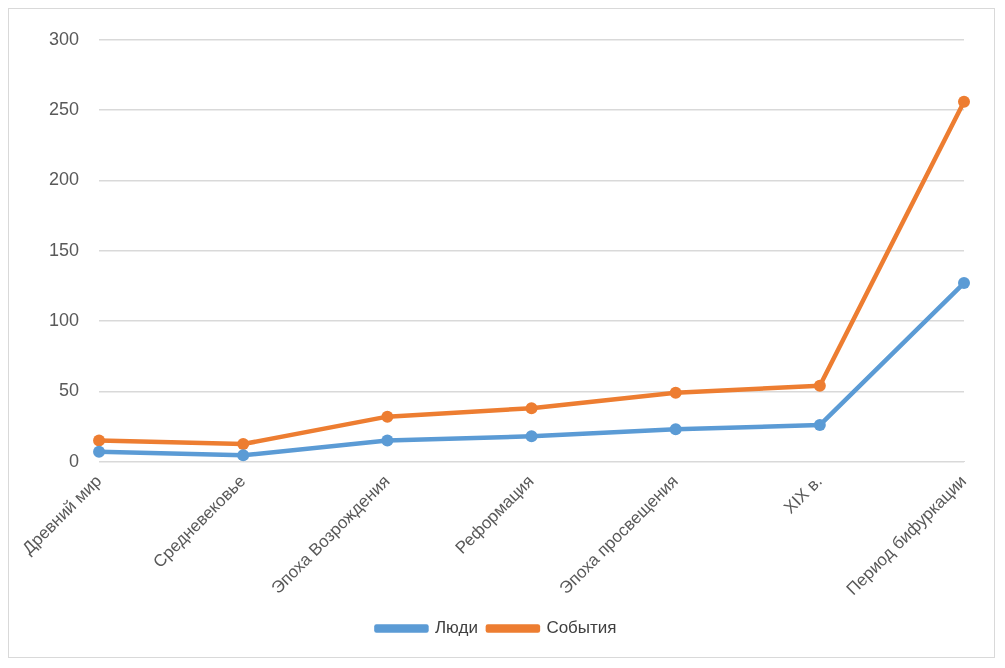 The width and height of the screenshot is (1005, 668). I want to click on x-tick-label: XIX в., so click(803, 494).